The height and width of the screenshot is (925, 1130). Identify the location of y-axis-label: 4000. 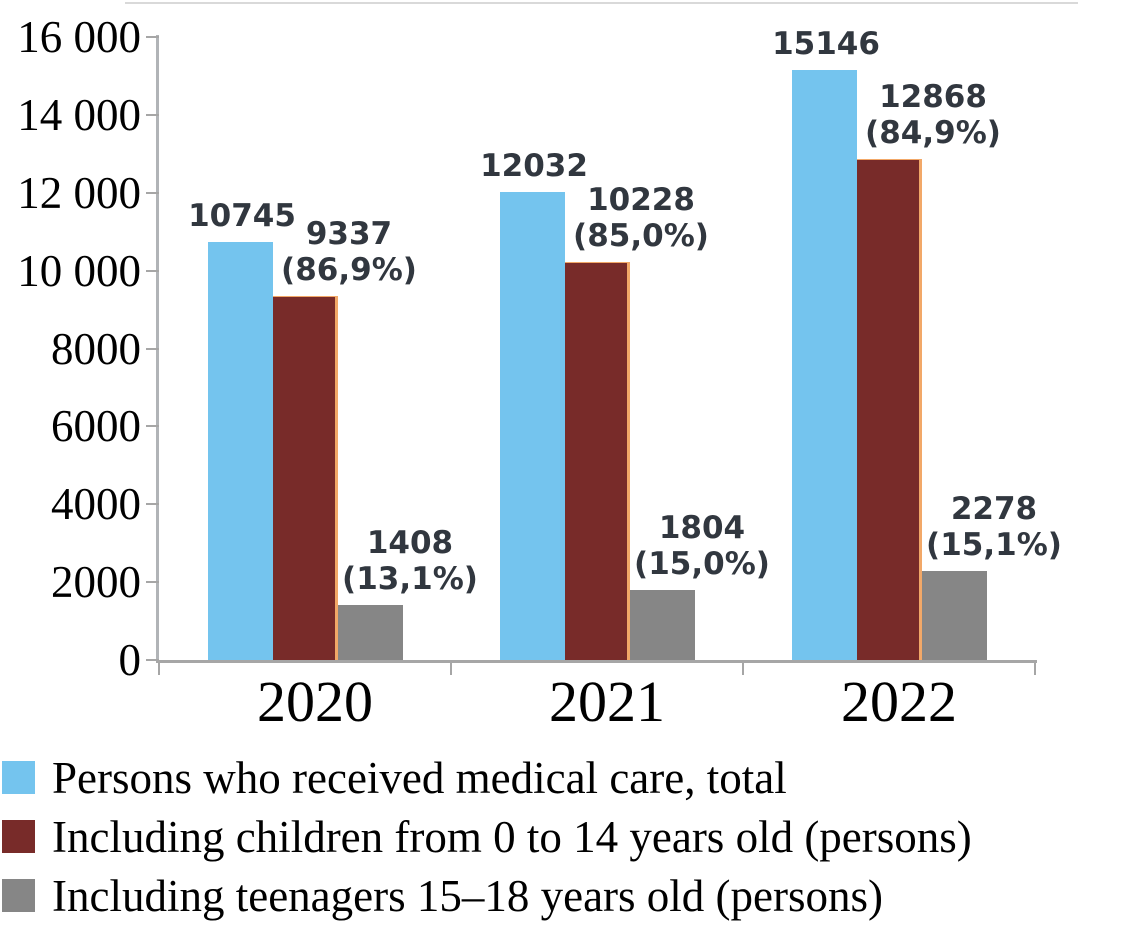
(96, 504).